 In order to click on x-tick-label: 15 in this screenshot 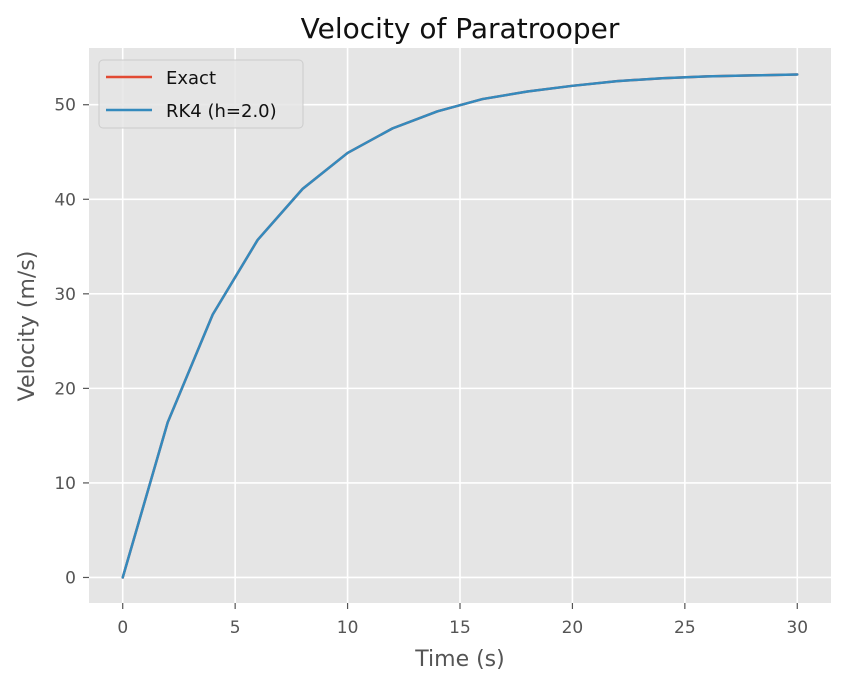, I will do `click(460, 628)`.